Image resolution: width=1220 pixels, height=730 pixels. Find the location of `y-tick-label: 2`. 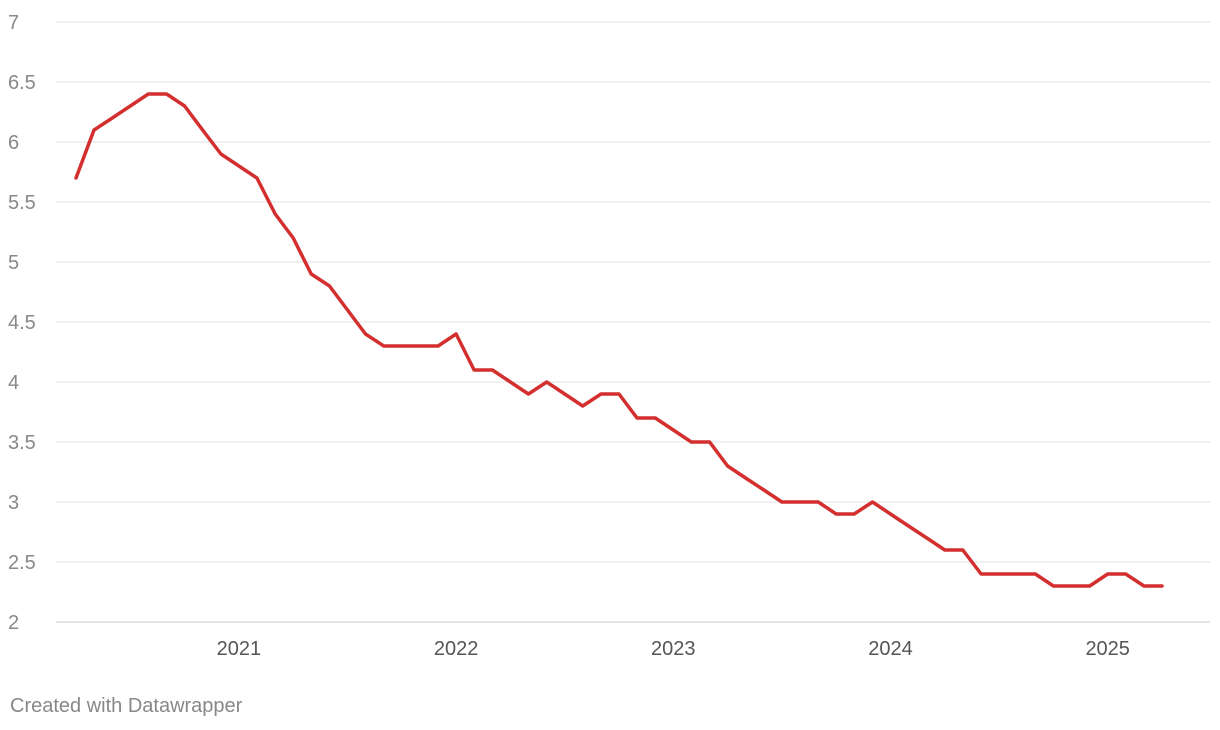

y-tick-label: 2 is located at coordinates (13, 623).